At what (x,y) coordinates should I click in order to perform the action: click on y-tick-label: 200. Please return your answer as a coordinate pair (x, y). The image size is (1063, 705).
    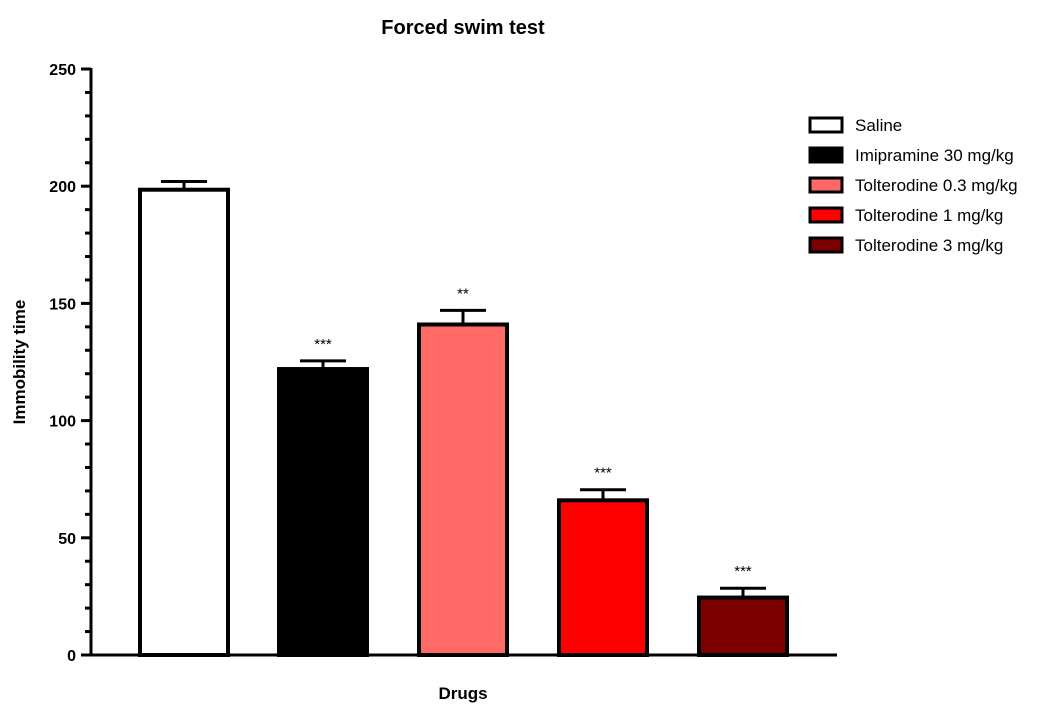
    Looking at the image, I should click on (62, 187).